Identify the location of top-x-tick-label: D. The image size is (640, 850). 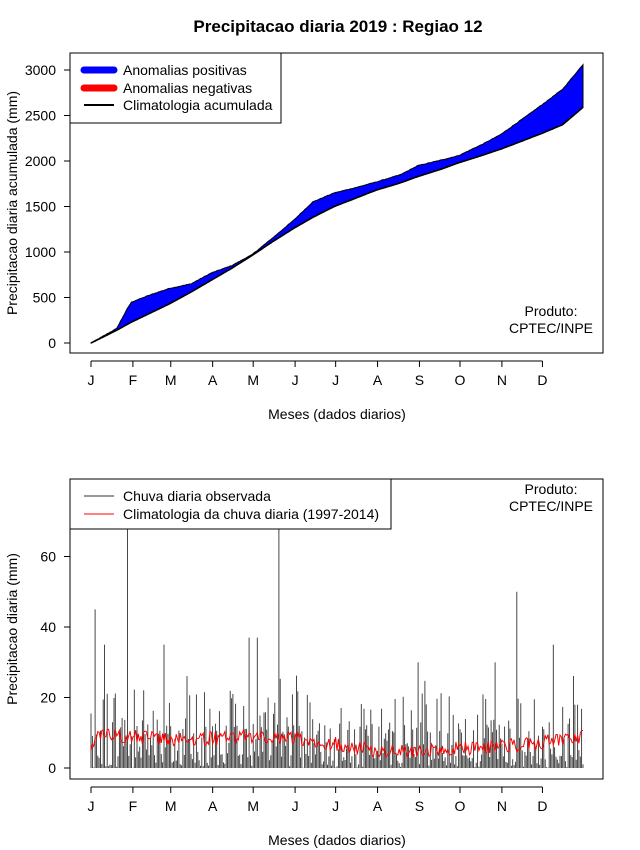
(542, 380).